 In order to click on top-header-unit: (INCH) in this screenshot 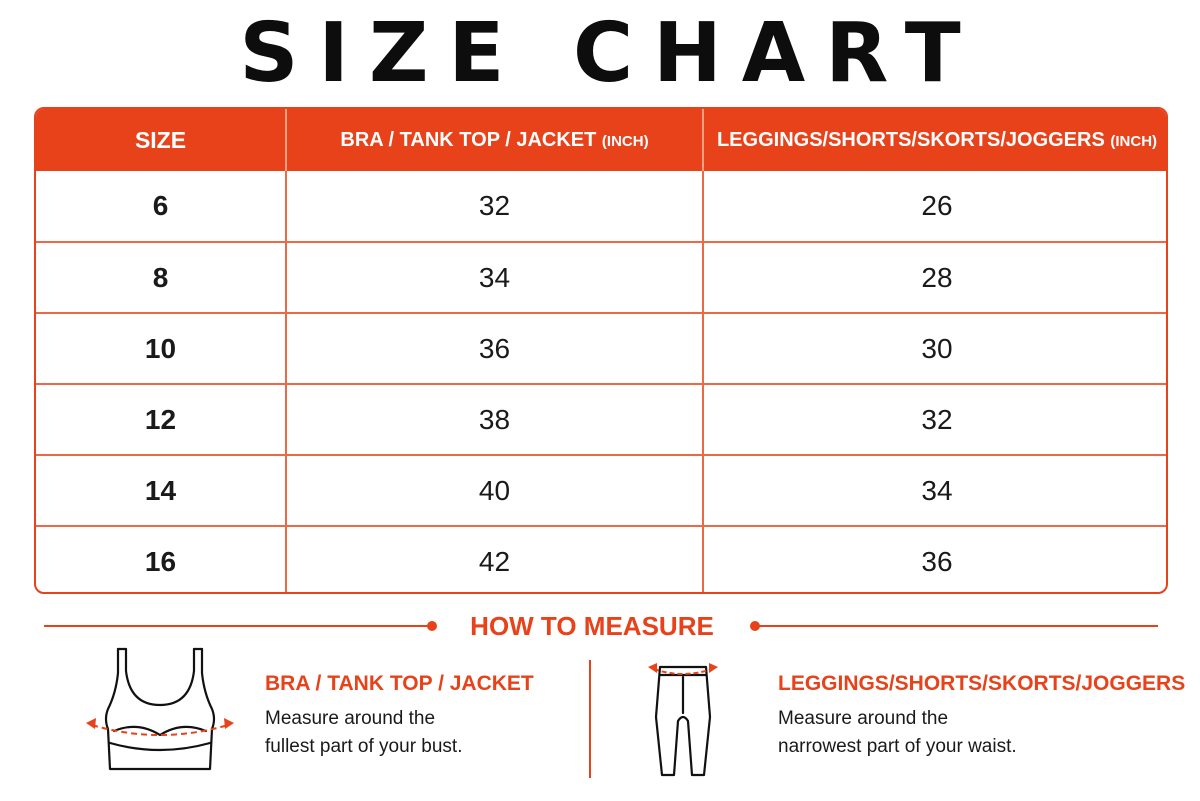, I will do `click(625, 141)`.